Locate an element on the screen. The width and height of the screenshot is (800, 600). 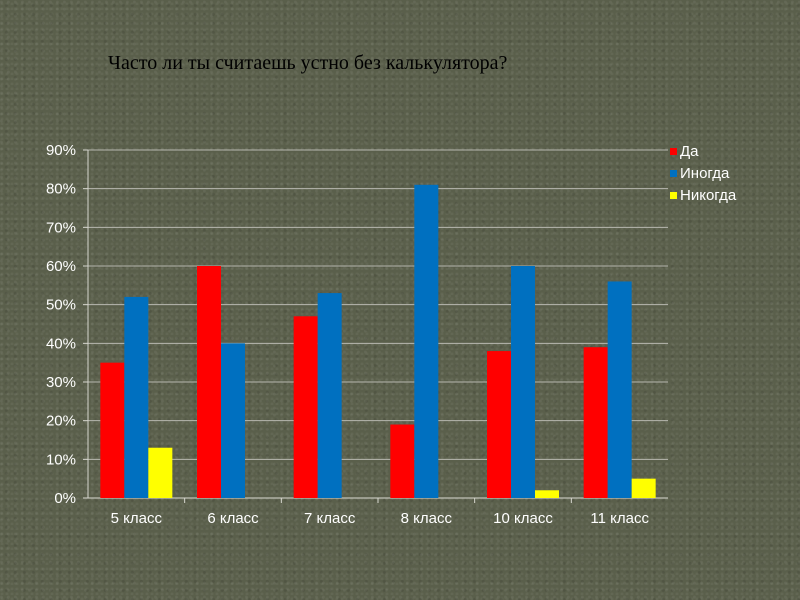
y-tick-label: 20% is located at coordinates (61, 421).